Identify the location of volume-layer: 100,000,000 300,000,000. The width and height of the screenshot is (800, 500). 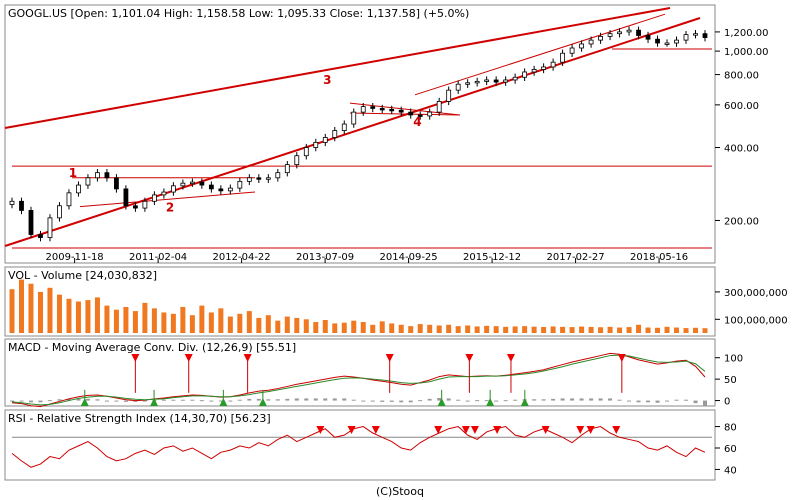
(398, 306).